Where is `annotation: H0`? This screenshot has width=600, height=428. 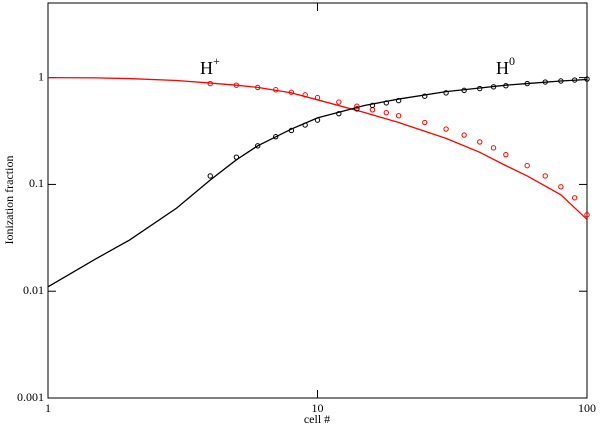
annotation: H0 is located at coordinates (505, 66).